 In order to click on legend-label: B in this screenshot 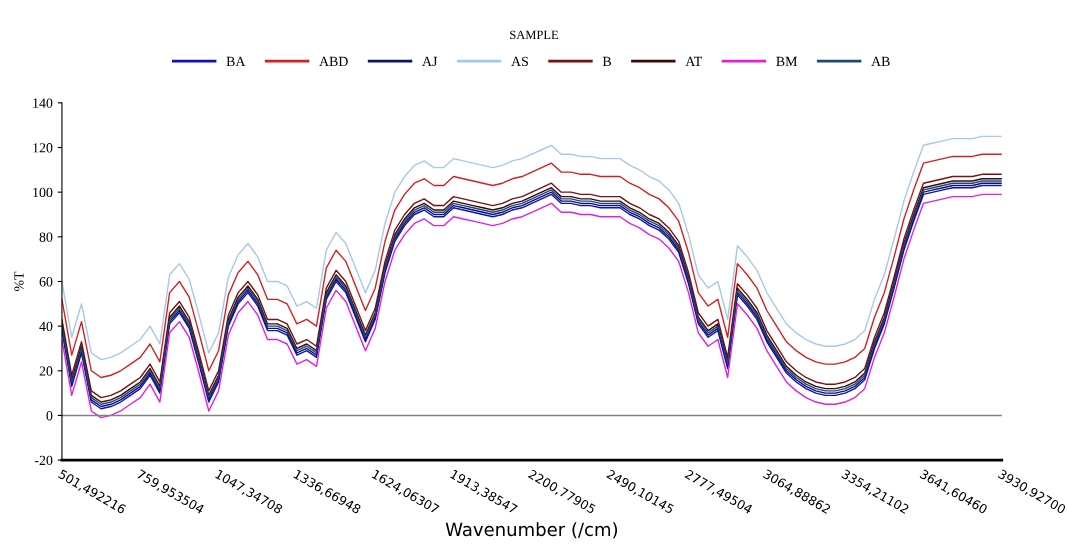, I will do `click(606, 61)`.